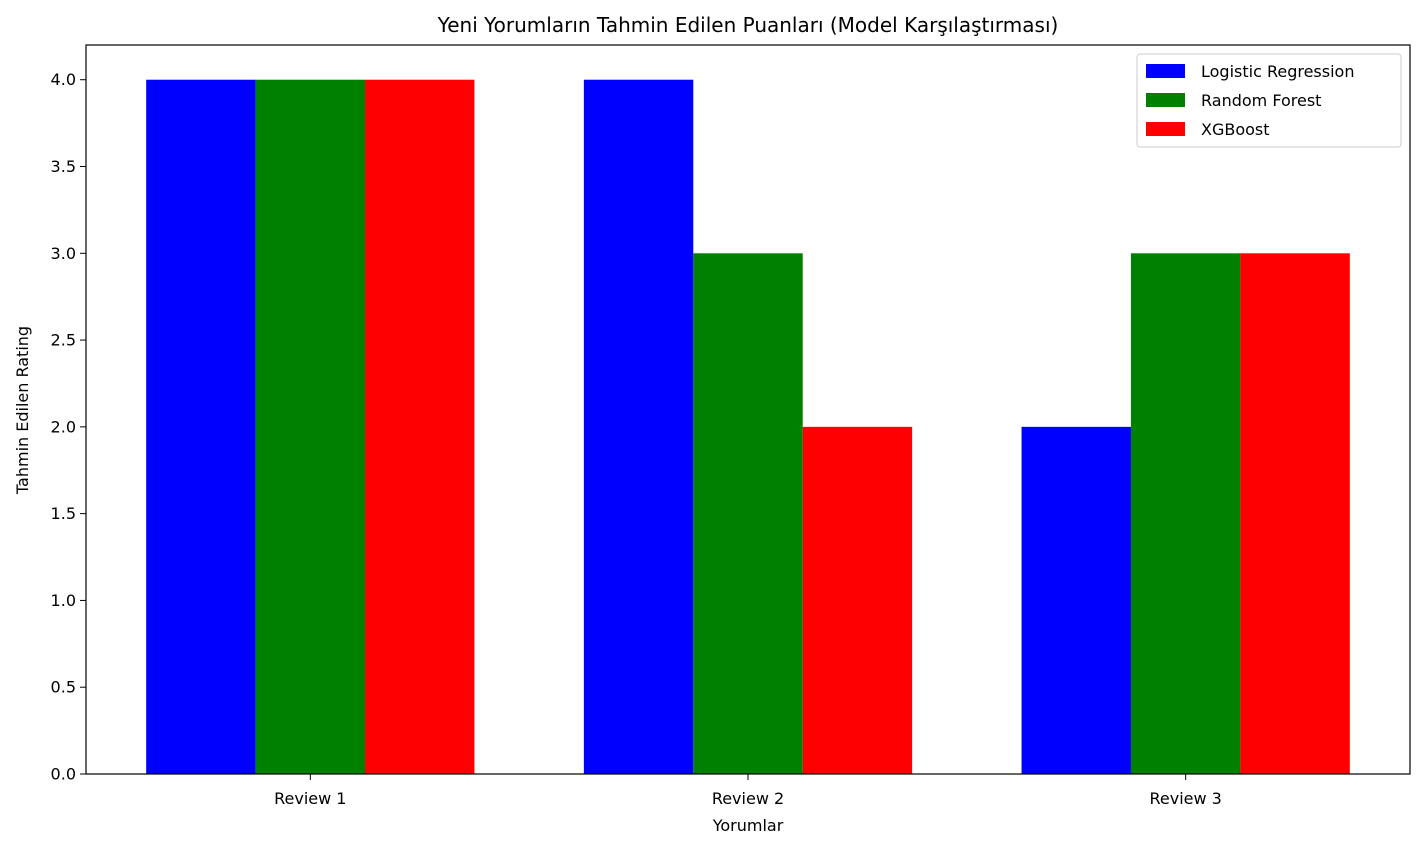  I want to click on legend-swatch-random-forest, so click(1165, 100).